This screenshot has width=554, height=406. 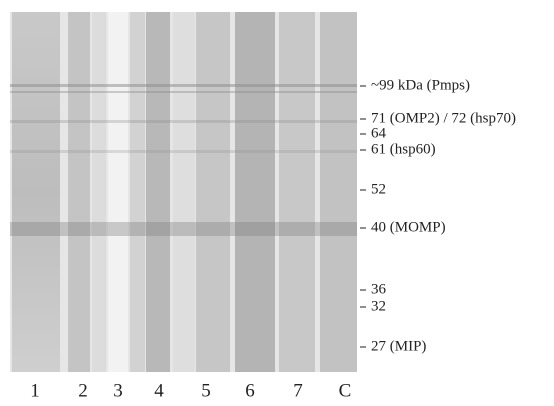 I want to click on marker-label: 71 (OMP2) / 72 (hsp70), so click(x=443, y=118).